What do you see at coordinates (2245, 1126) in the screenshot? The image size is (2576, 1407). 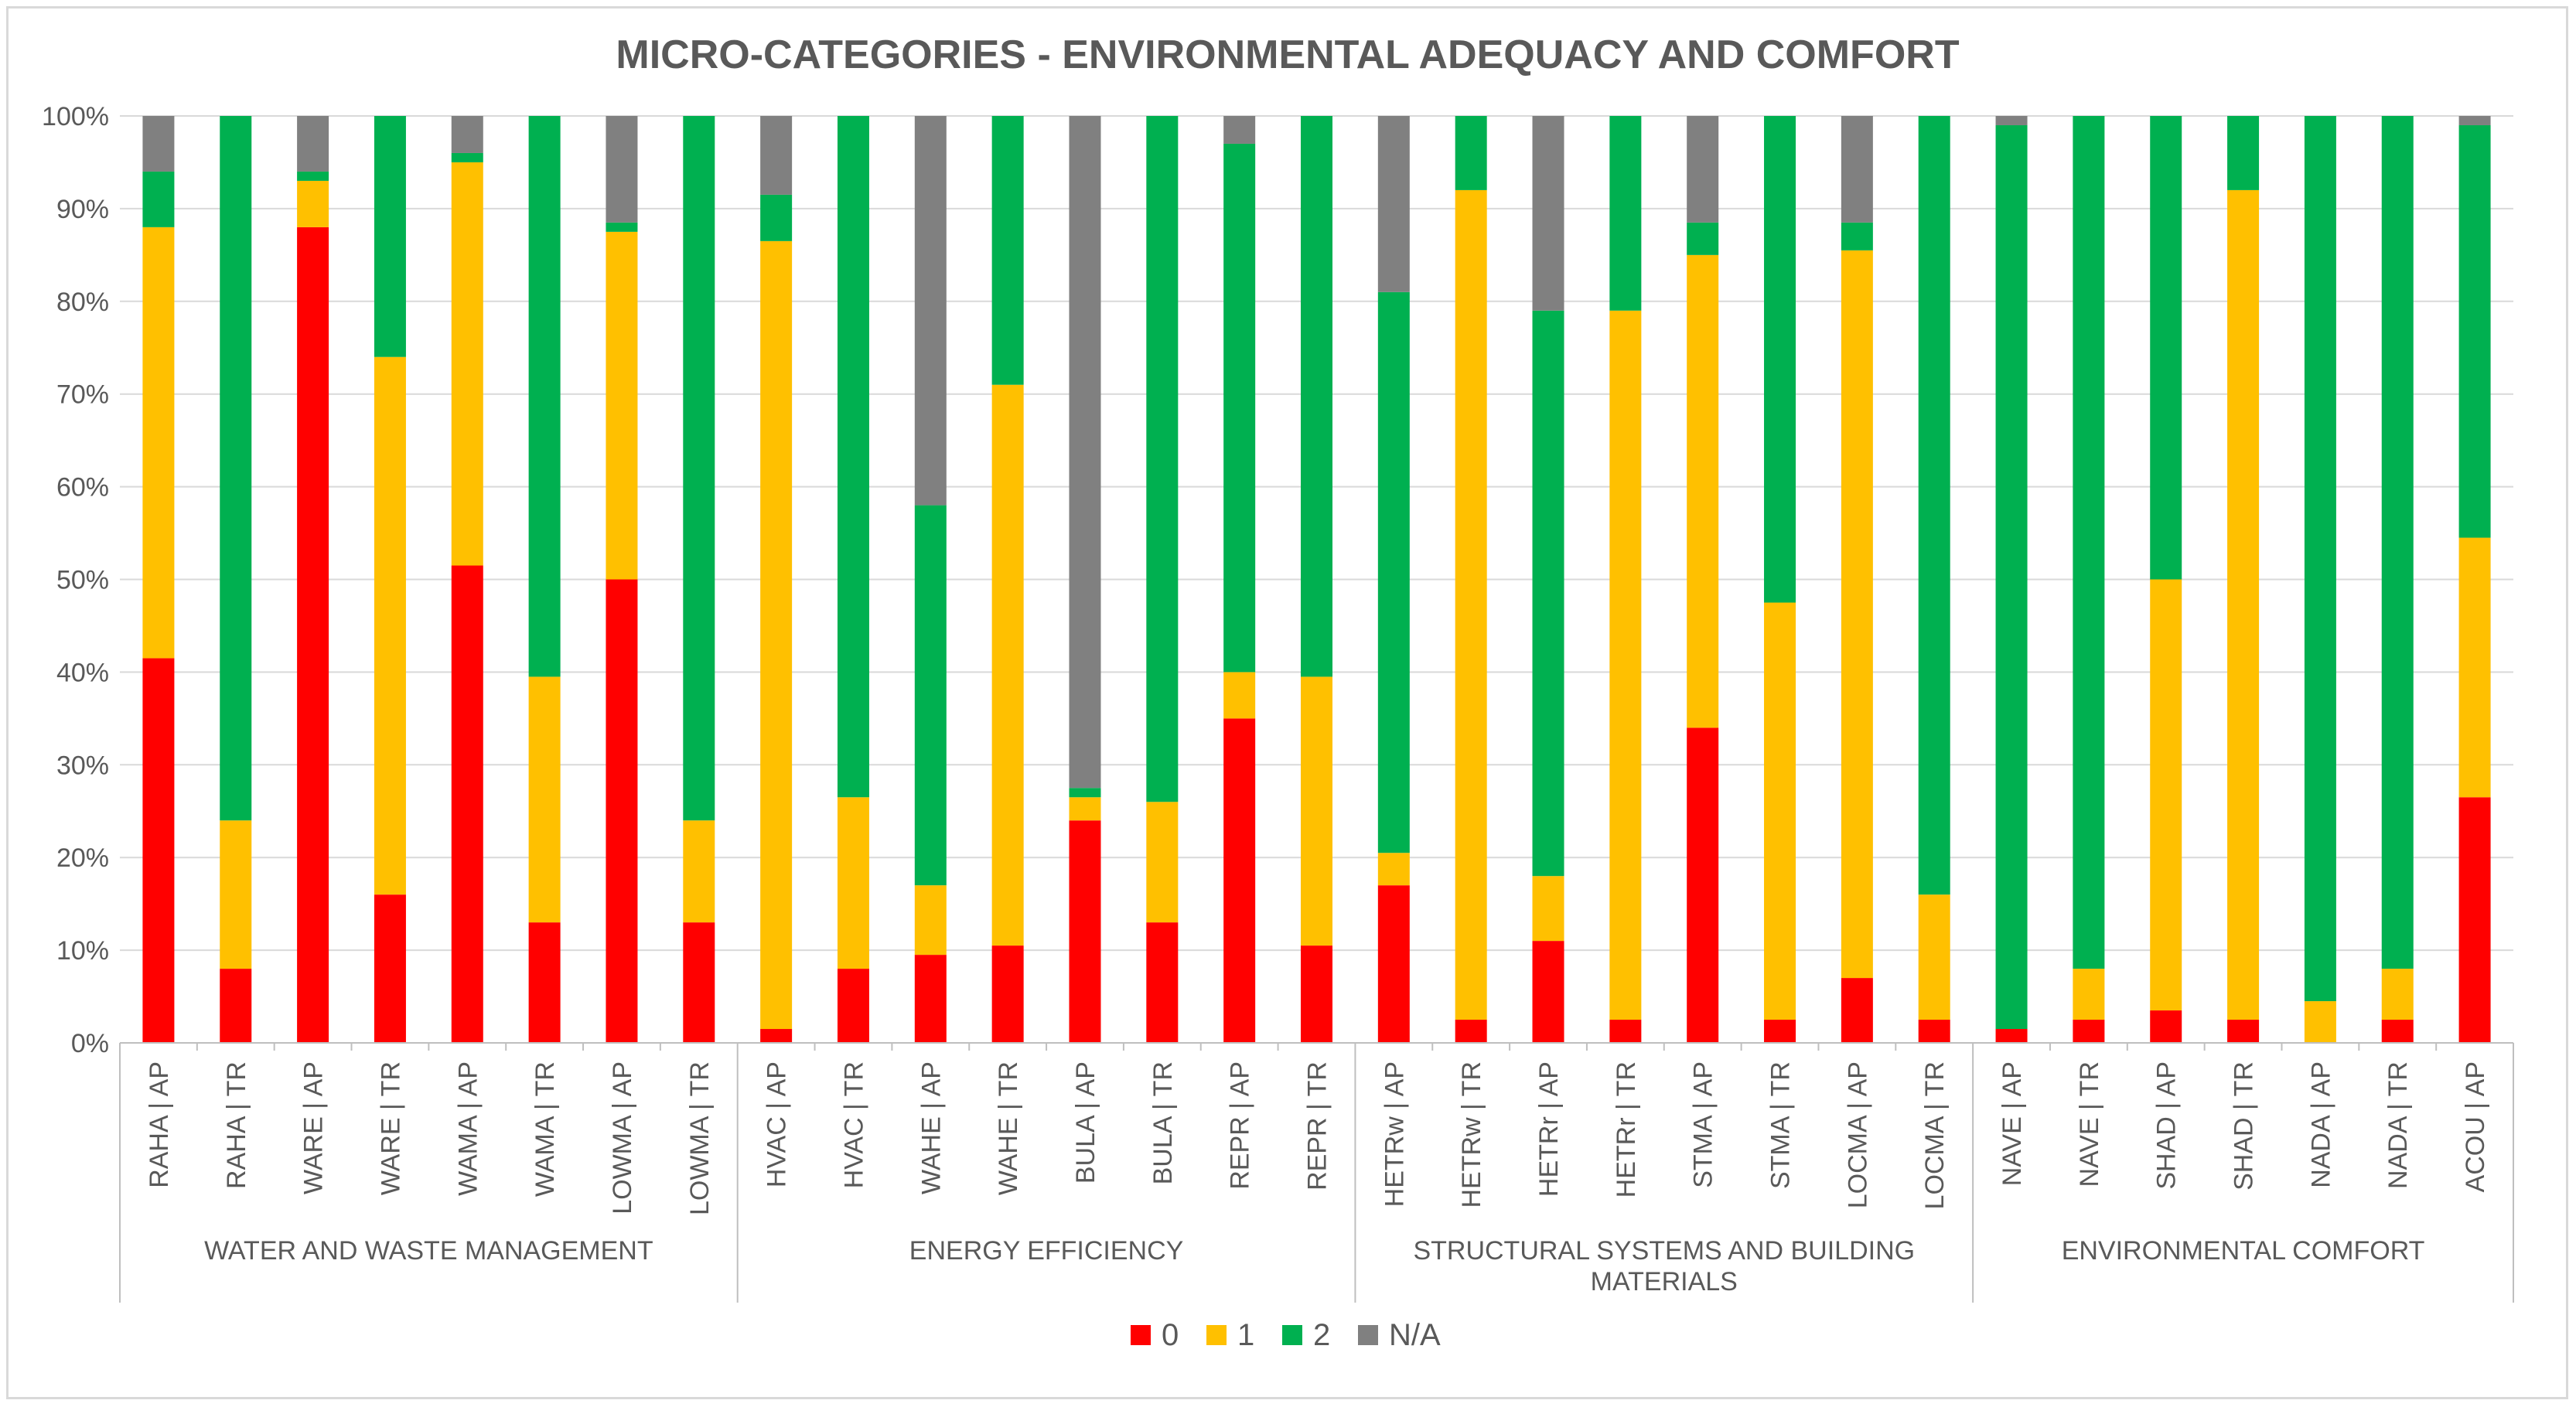 I see `category-label: SHAD | TR` at bounding box center [2245, 1126].